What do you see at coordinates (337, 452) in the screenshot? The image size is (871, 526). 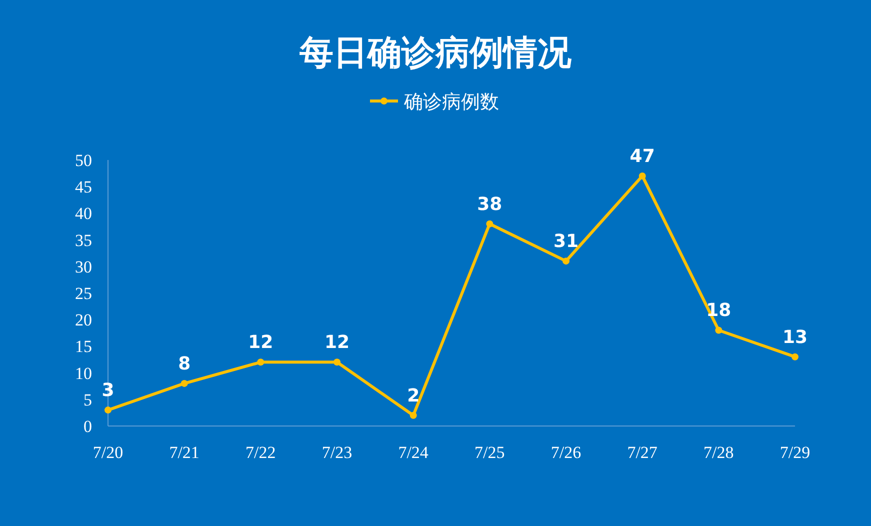 I see `x-tick-label: 7/23` at bounding box center [337, 452].